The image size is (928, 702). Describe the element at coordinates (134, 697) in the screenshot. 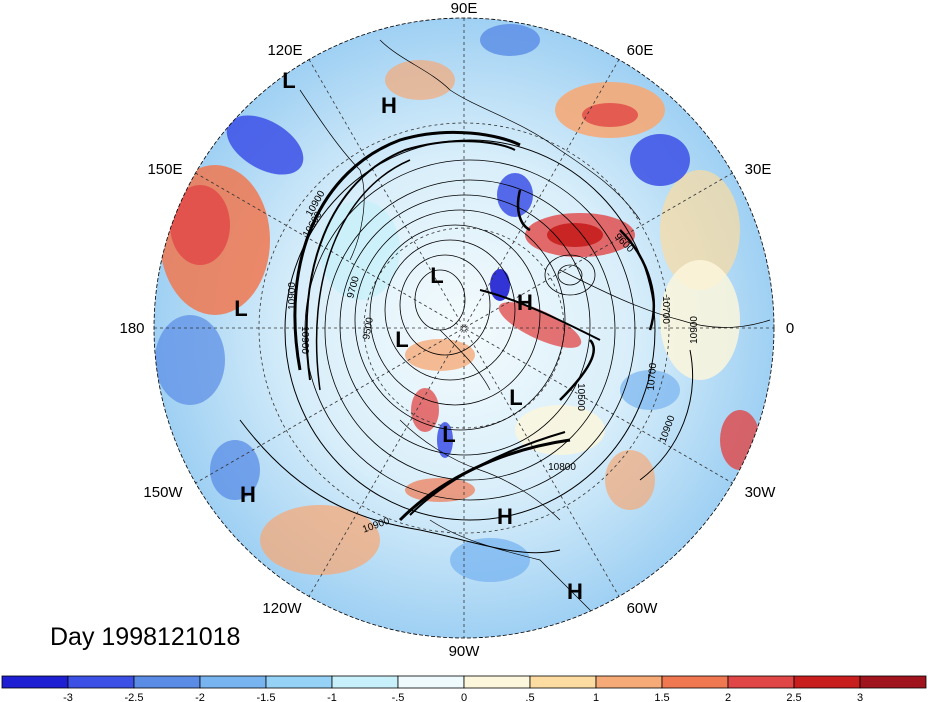

I see `colorbar-tick-label: -2.5` at that location.